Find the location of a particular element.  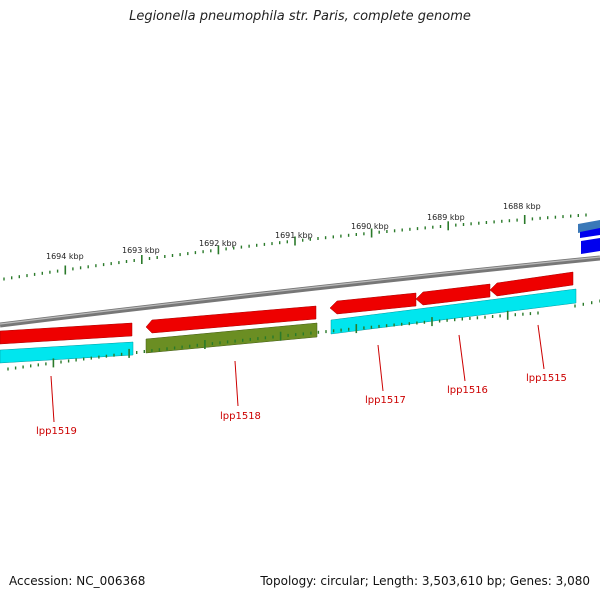

gene-label-lpp1515: lpp1515 is located at coordinates (546, 378).